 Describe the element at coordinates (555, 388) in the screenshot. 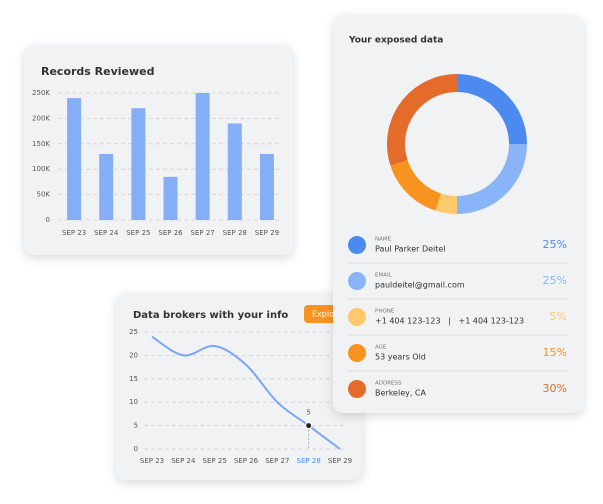

I see `percent-label: 30%` at that location.